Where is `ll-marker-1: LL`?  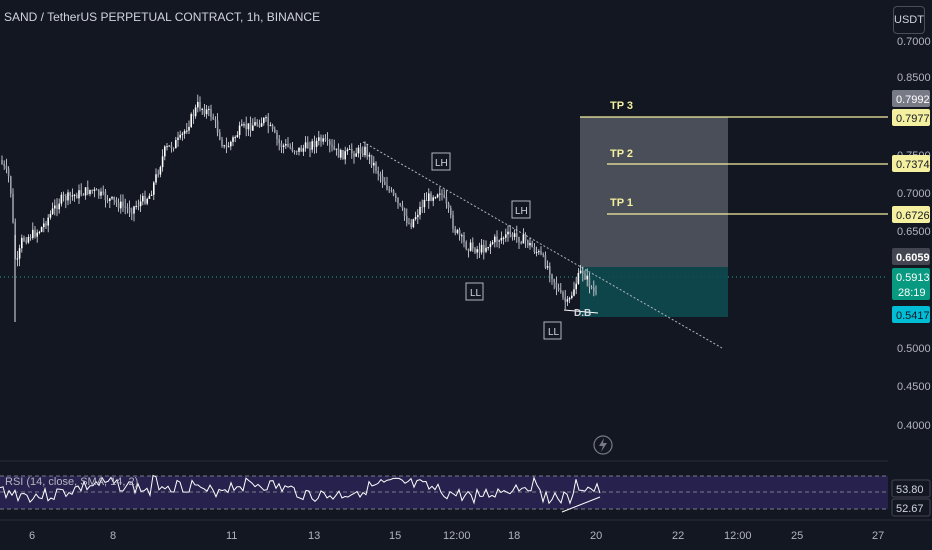 ll-marker-1: LL is located at coordinates (474, 291).